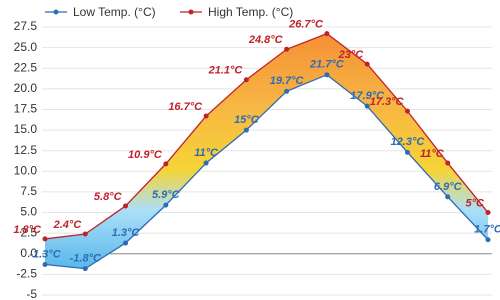  I want to click on value-label: 19.7°C, so click(287, 81).